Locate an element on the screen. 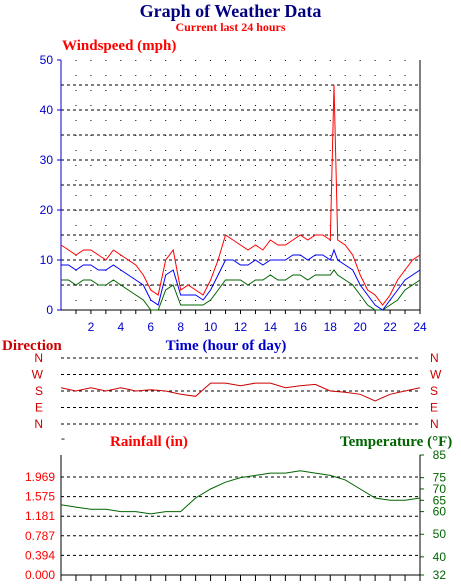 The height and width of the screenshot is (585, 461). direction-right-tick-label: W is located at coordinates (436, 375).